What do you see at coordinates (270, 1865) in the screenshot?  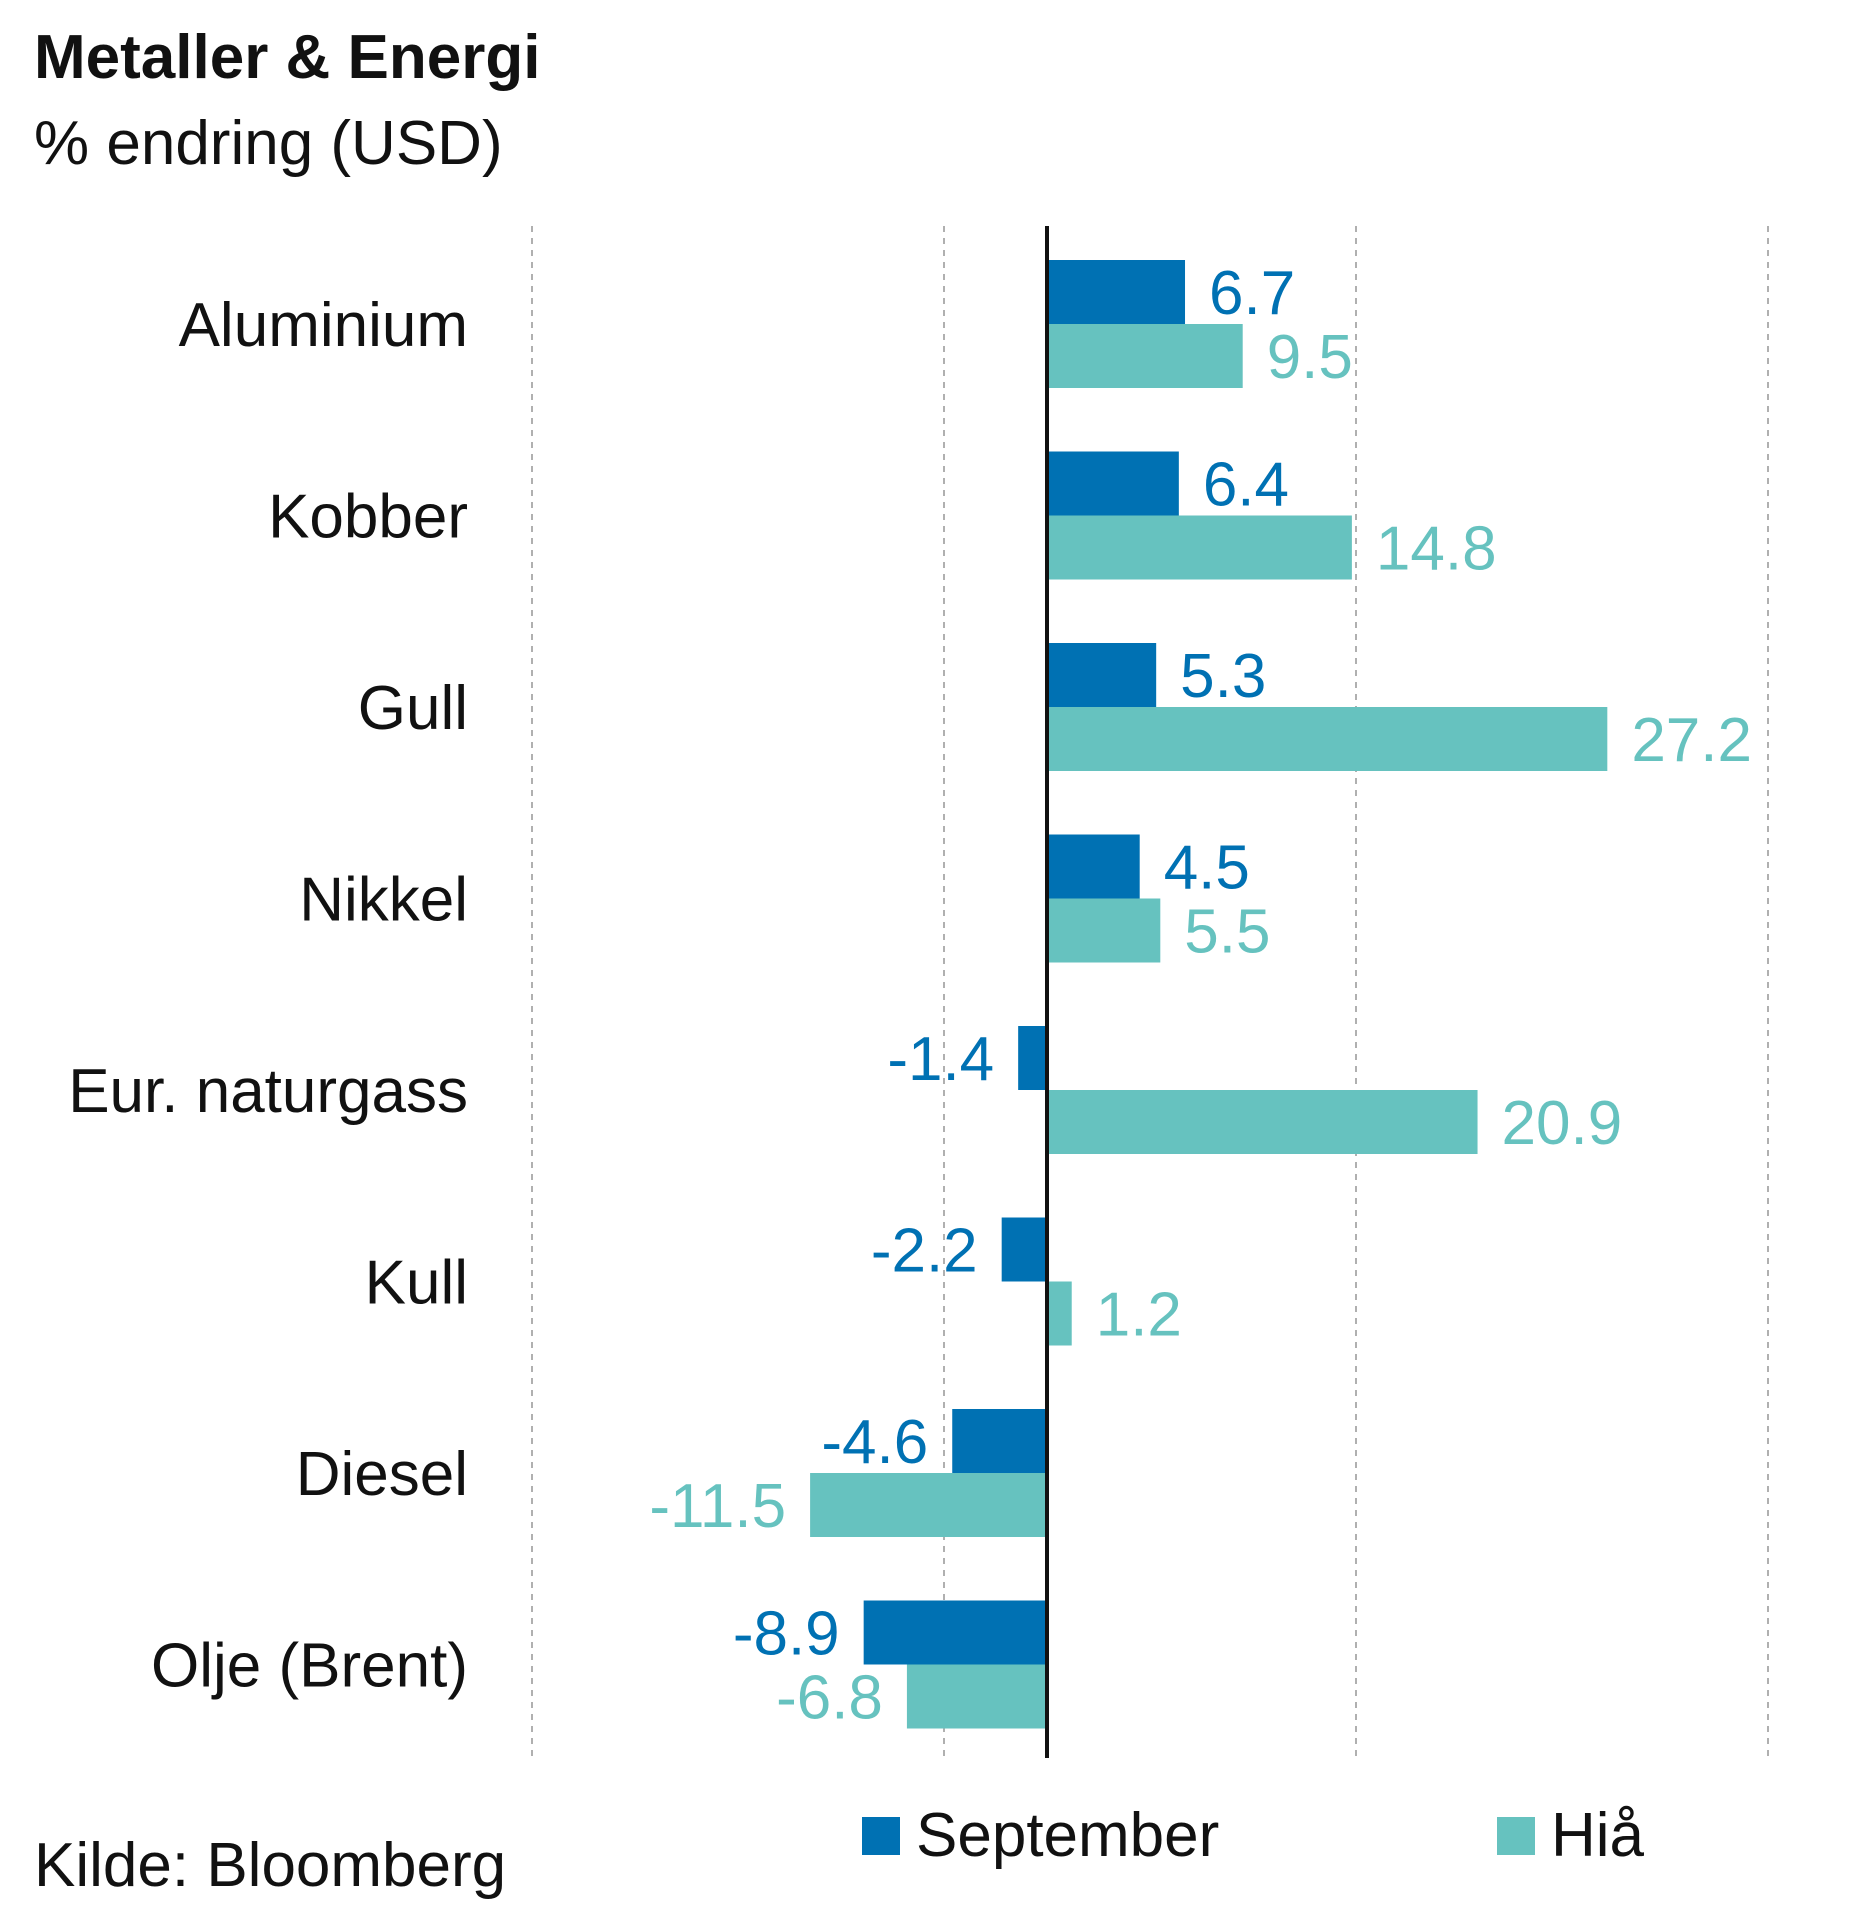 I see `source-note: Kilde: Bloomberg` at bounding box center [270, 1865].